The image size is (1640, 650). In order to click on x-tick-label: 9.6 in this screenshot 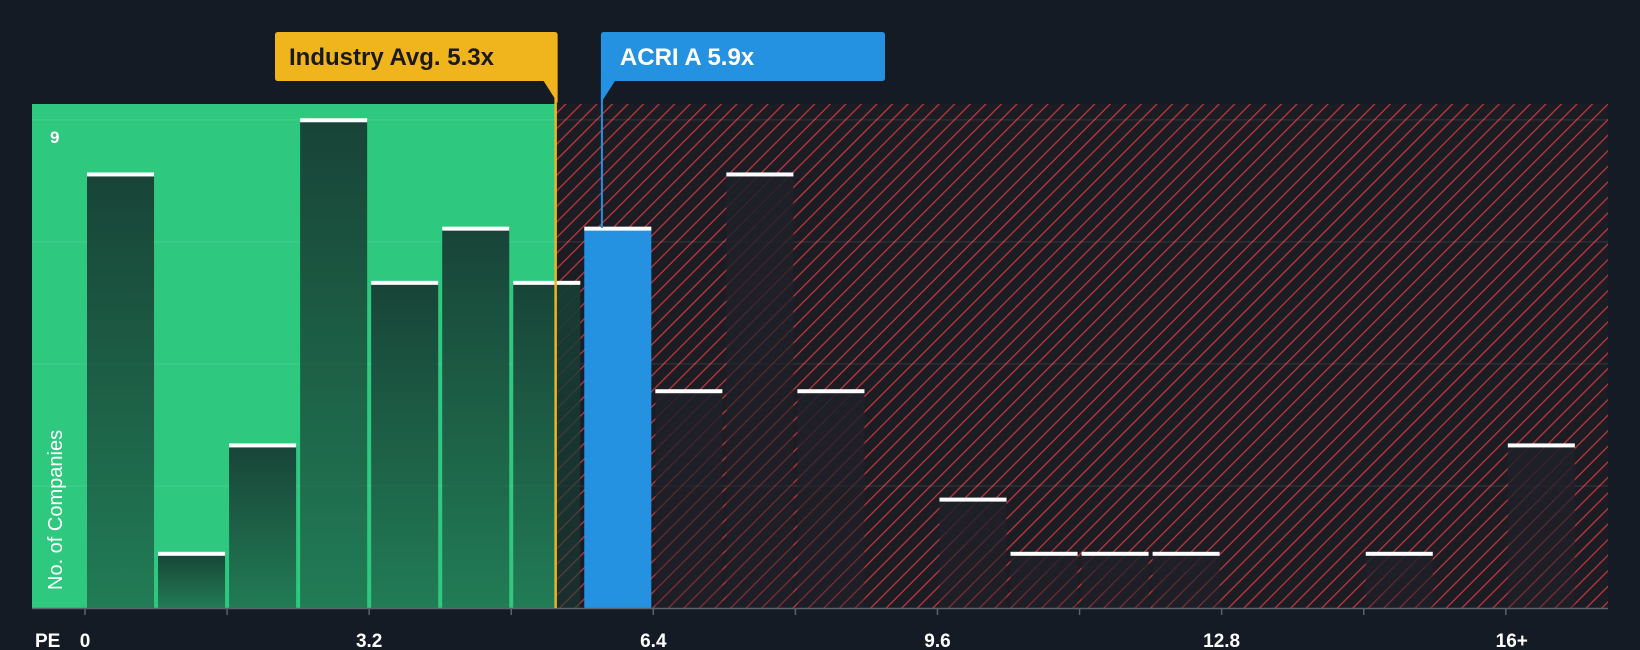, I will do `click(937, 640)`.